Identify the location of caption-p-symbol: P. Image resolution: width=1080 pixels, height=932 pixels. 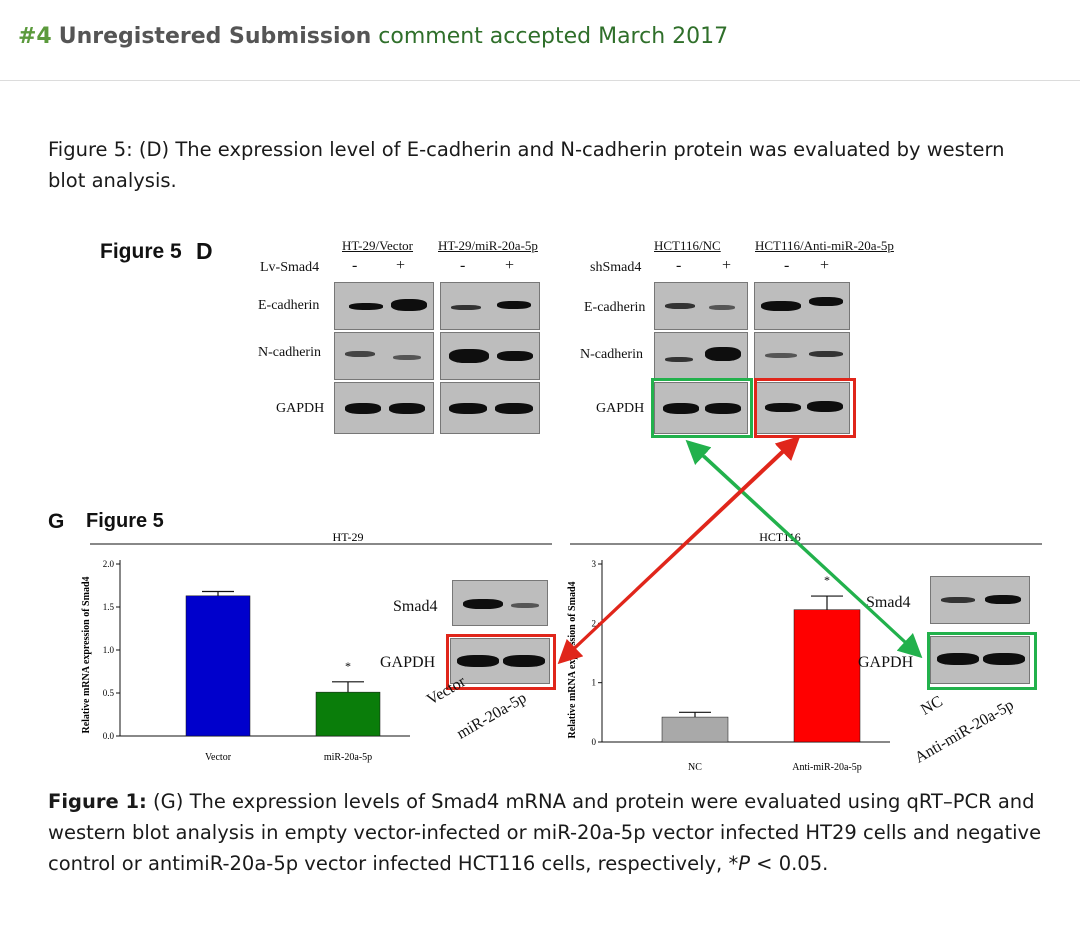
(744, 863).